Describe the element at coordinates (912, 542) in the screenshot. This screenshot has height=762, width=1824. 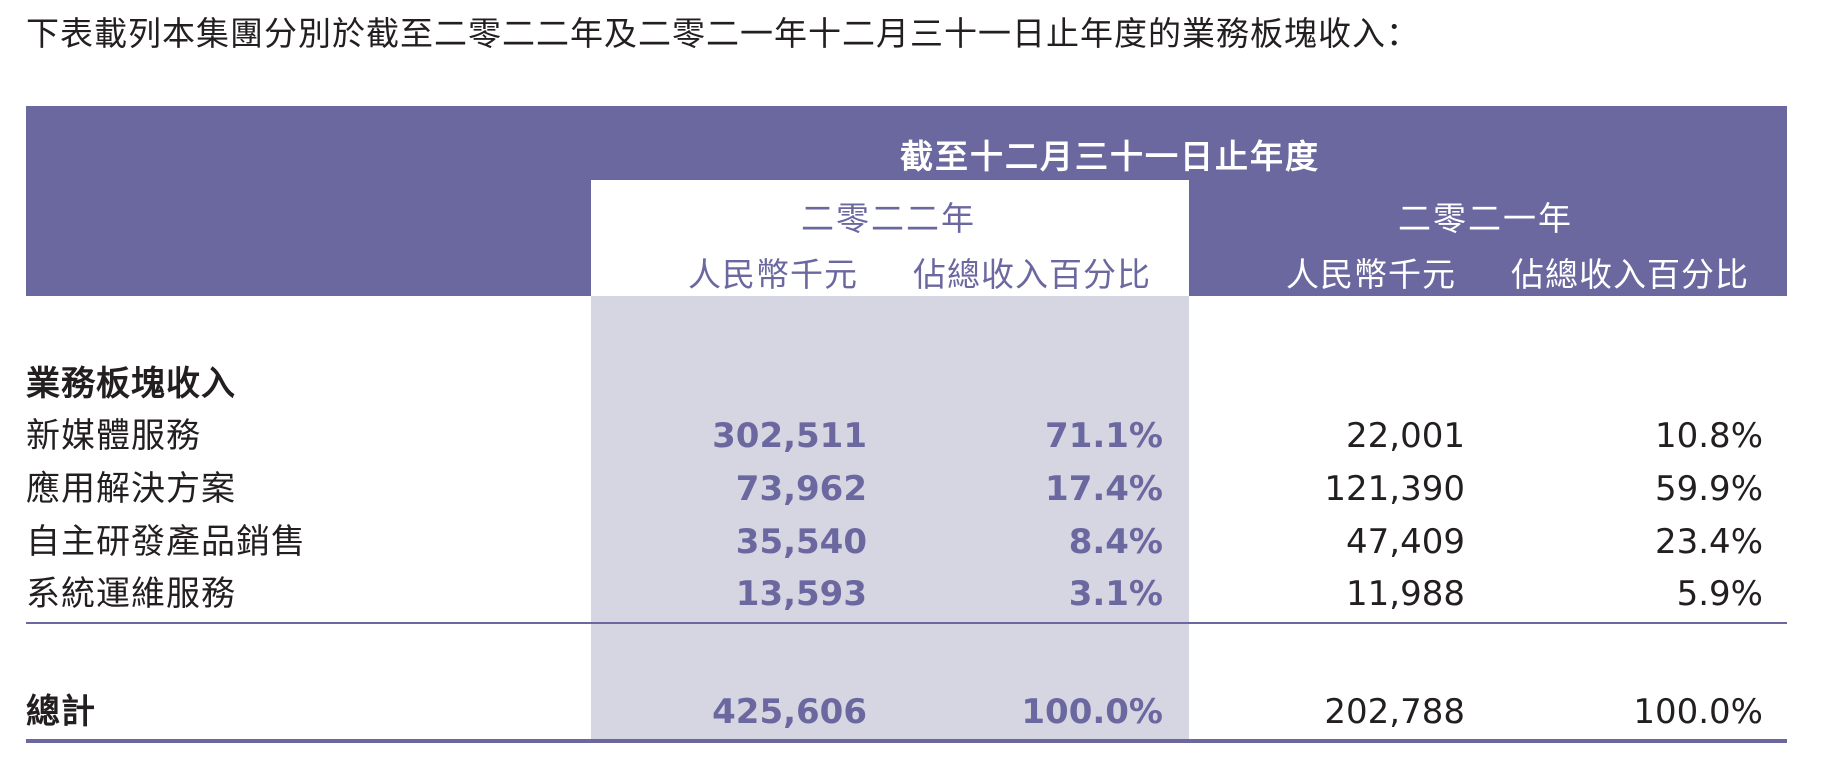
I see `table-row: 自主研發產品銷售 35,540 8.4% 47,409 23.4%` at that location.